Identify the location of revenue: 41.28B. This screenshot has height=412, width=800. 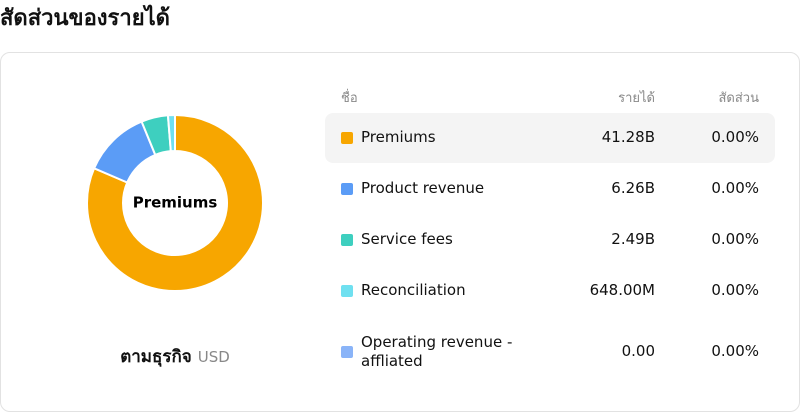
(628, 137).